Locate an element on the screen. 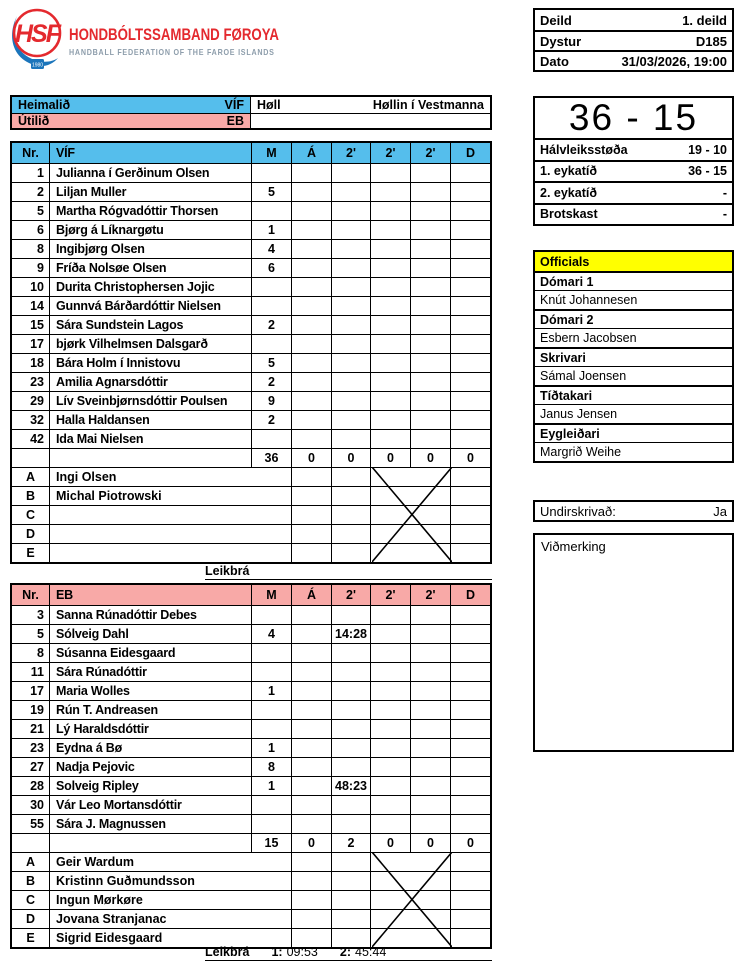  leikbra-time: 1: 09:53 is located at coordinates (294, 952).